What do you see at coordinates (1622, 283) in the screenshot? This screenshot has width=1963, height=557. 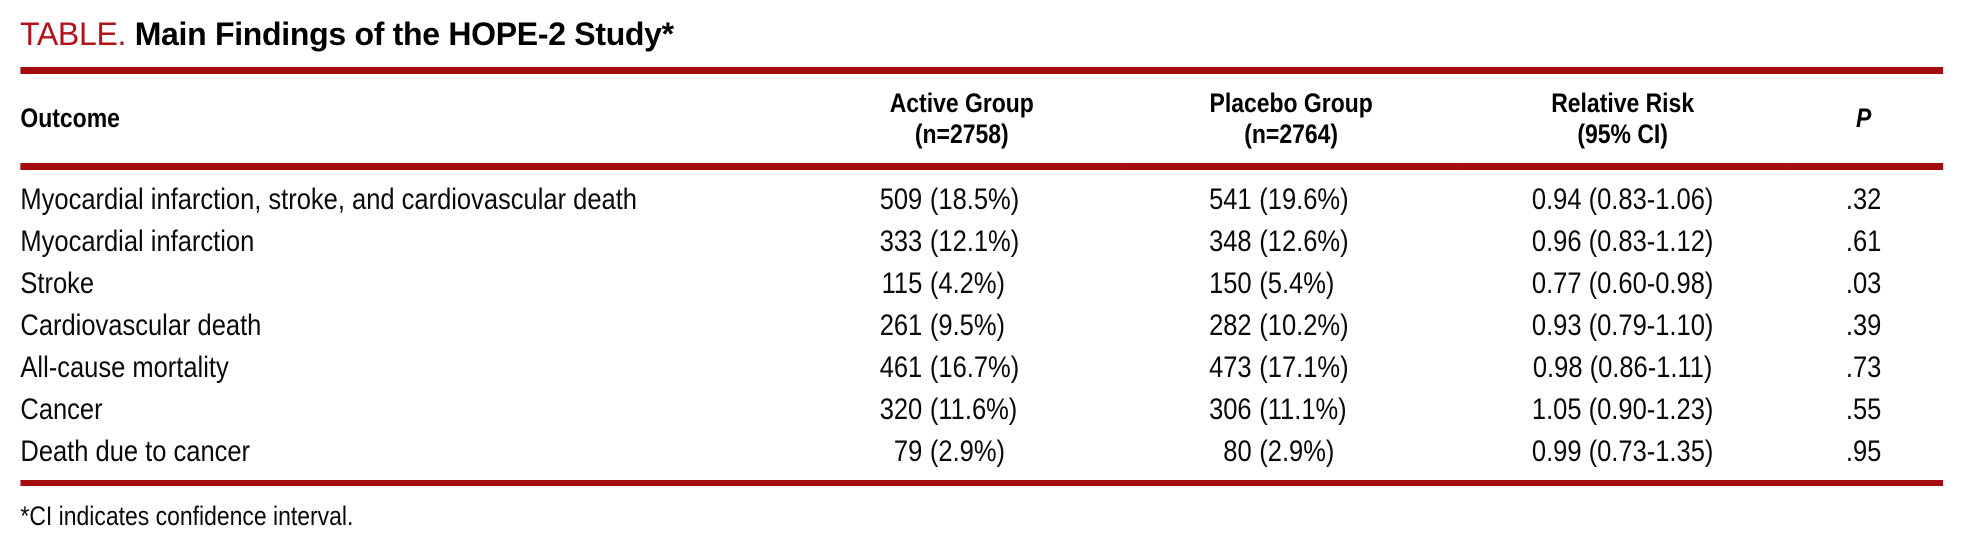 I see `relative-risk-cell: 0.77 (0.60-0.98)` at bounding box center [1622, 283].